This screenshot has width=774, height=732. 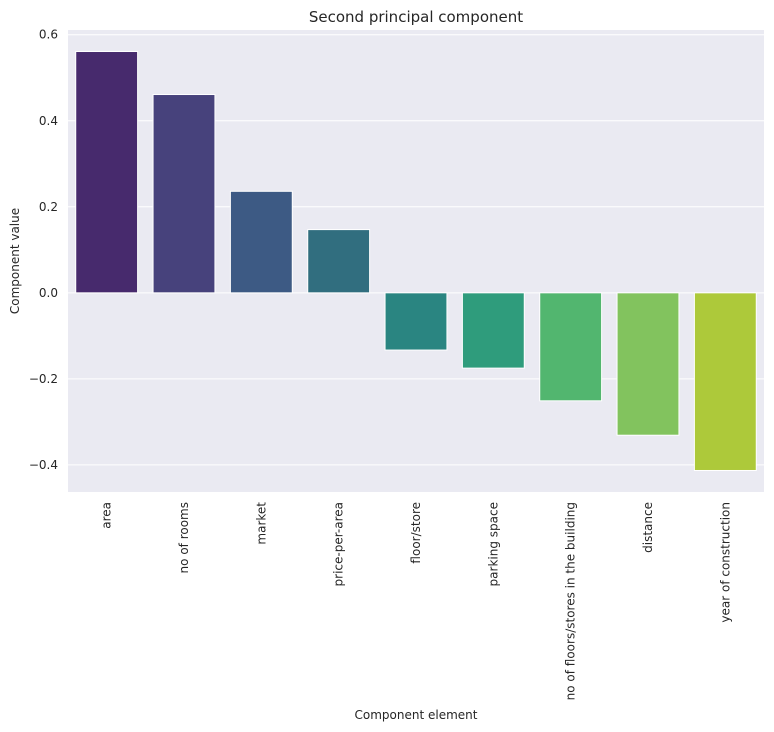 What do you see at coordinates (416, 17) in the screenshot?
I see `chart-title: Second principal component` at bounding box center [416, 17].